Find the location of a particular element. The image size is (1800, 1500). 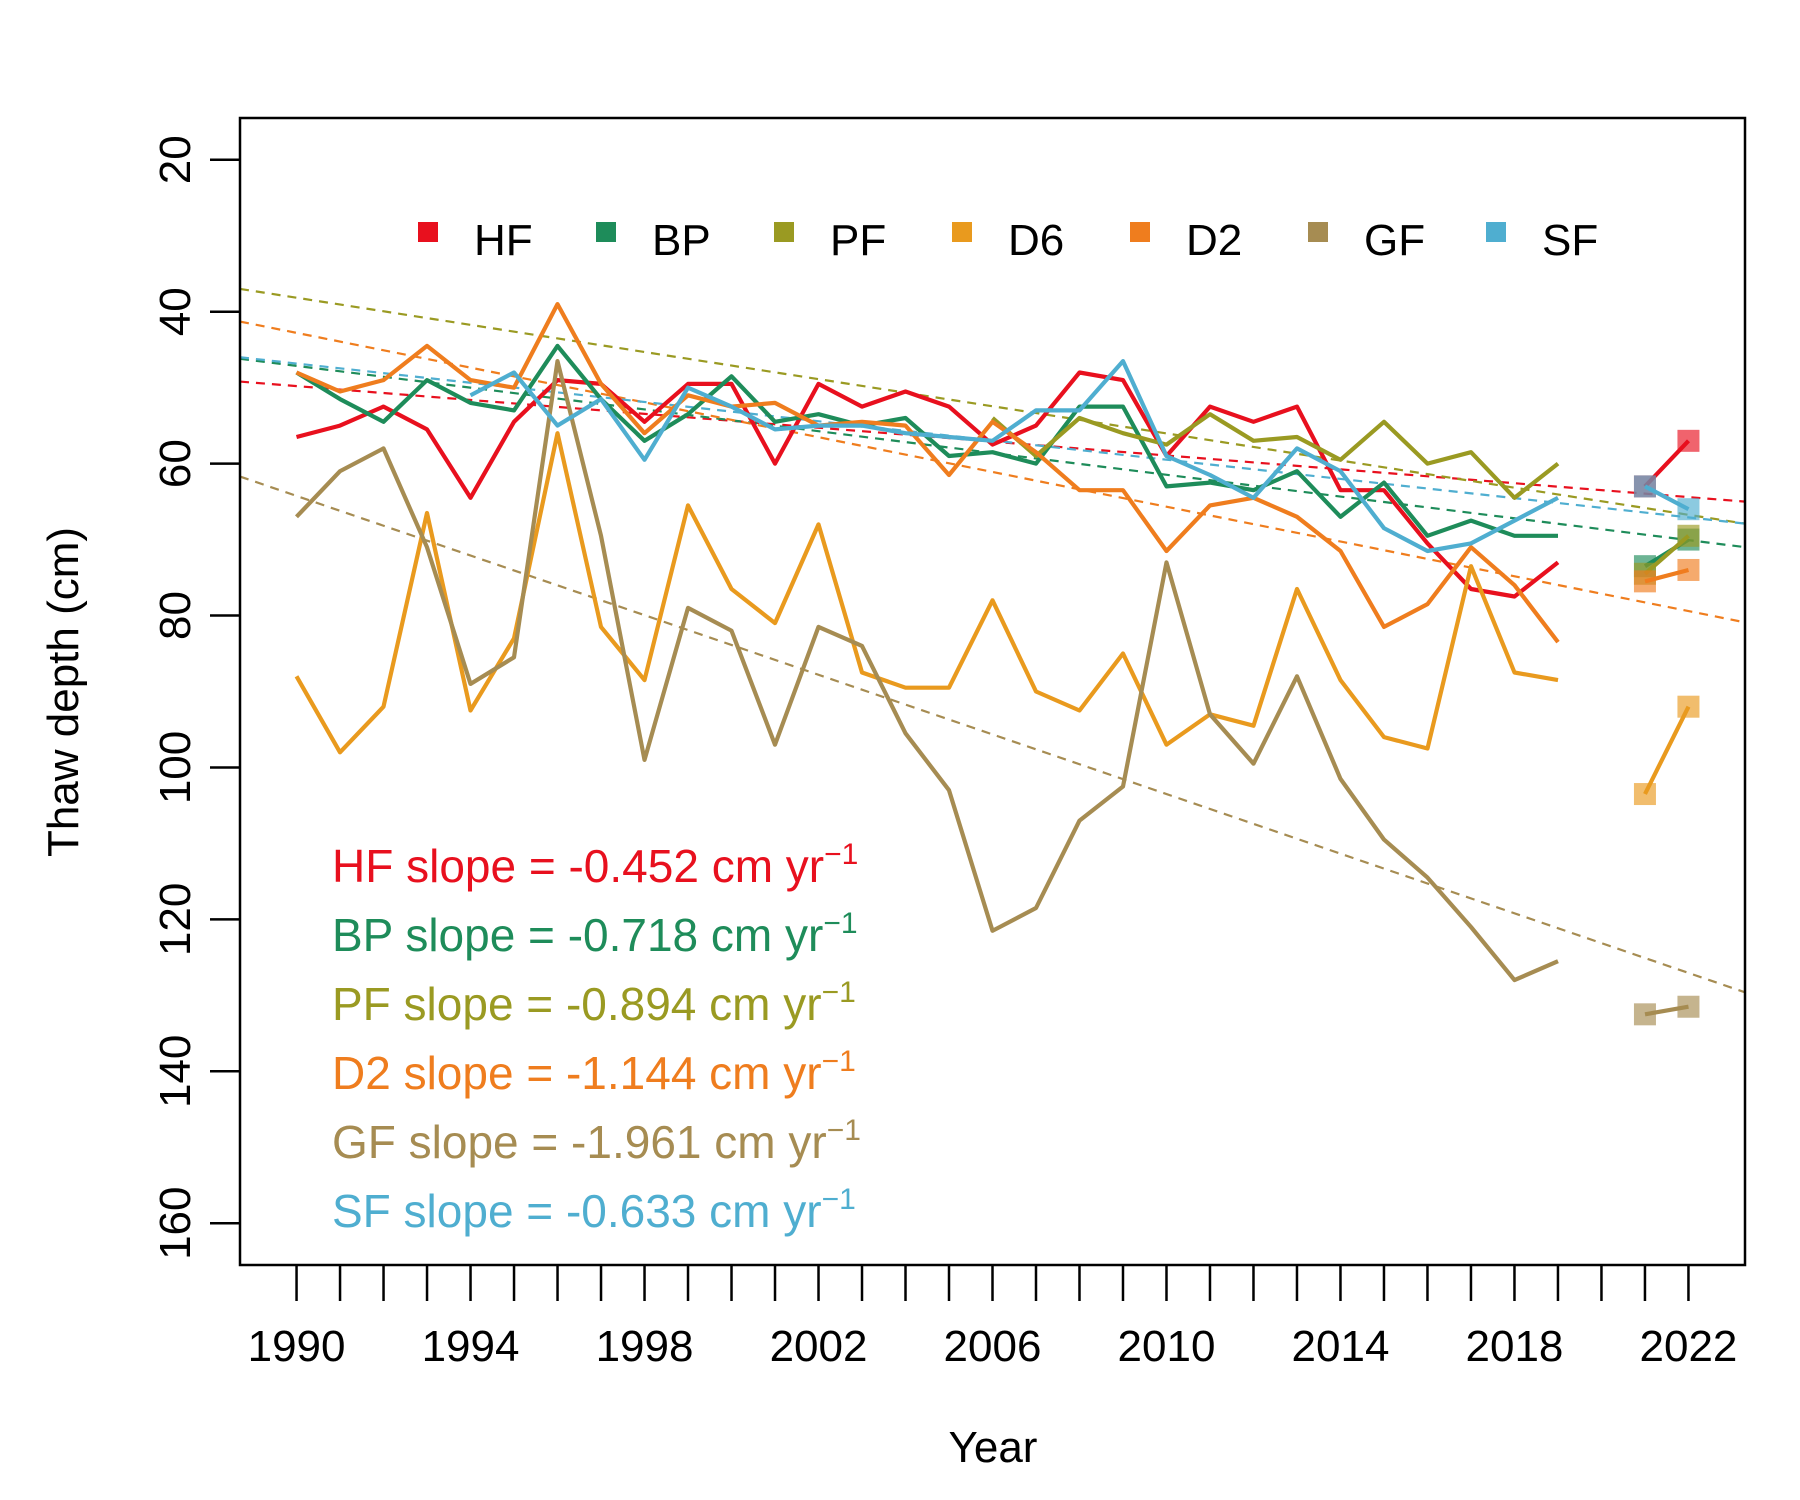

slope-label-gf: GF slope = -1.961 cm yr−1 is located at coordinates (596, 1141).